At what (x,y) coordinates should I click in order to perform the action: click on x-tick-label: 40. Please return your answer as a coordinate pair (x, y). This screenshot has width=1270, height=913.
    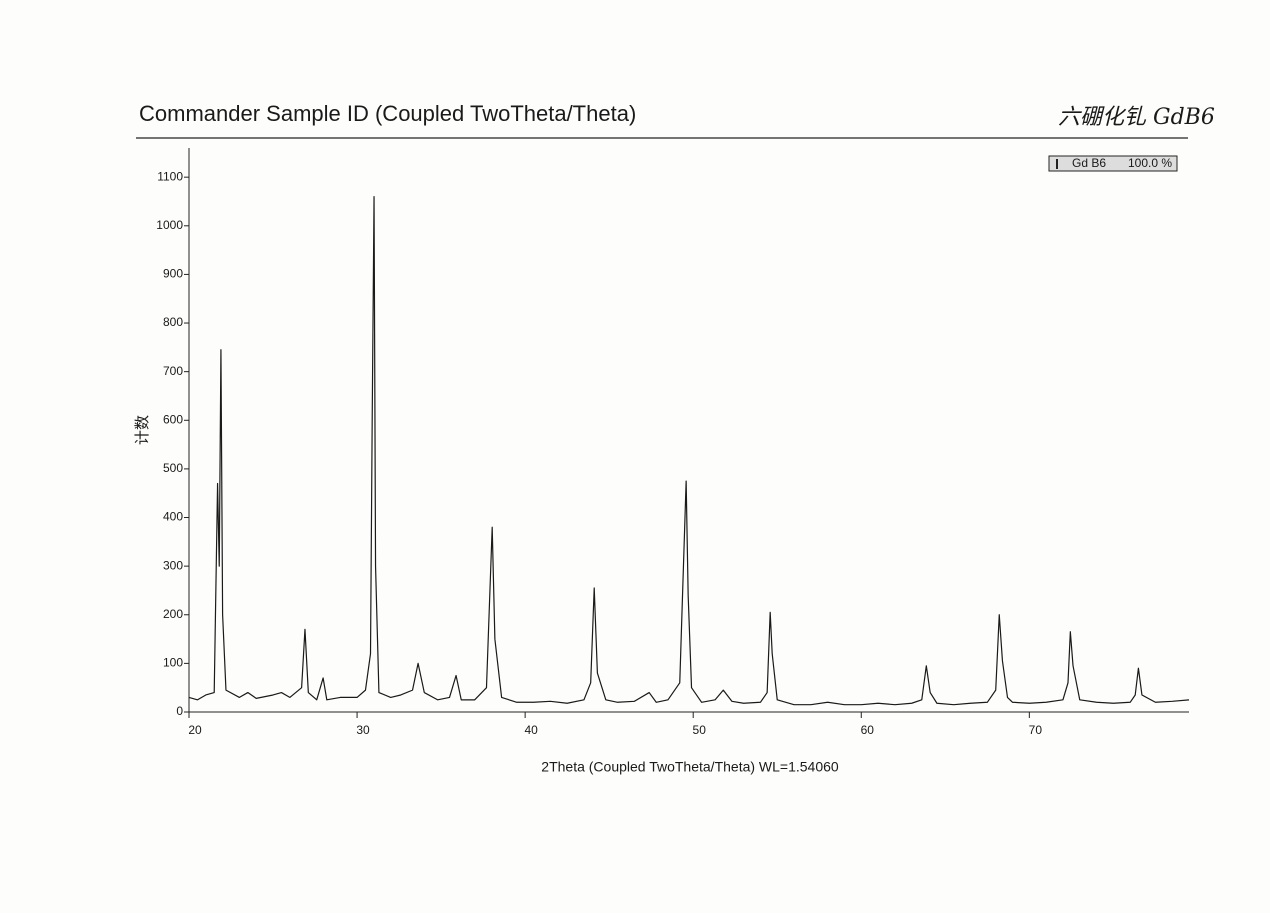
    Looking at the image, I should click on (531, 730).